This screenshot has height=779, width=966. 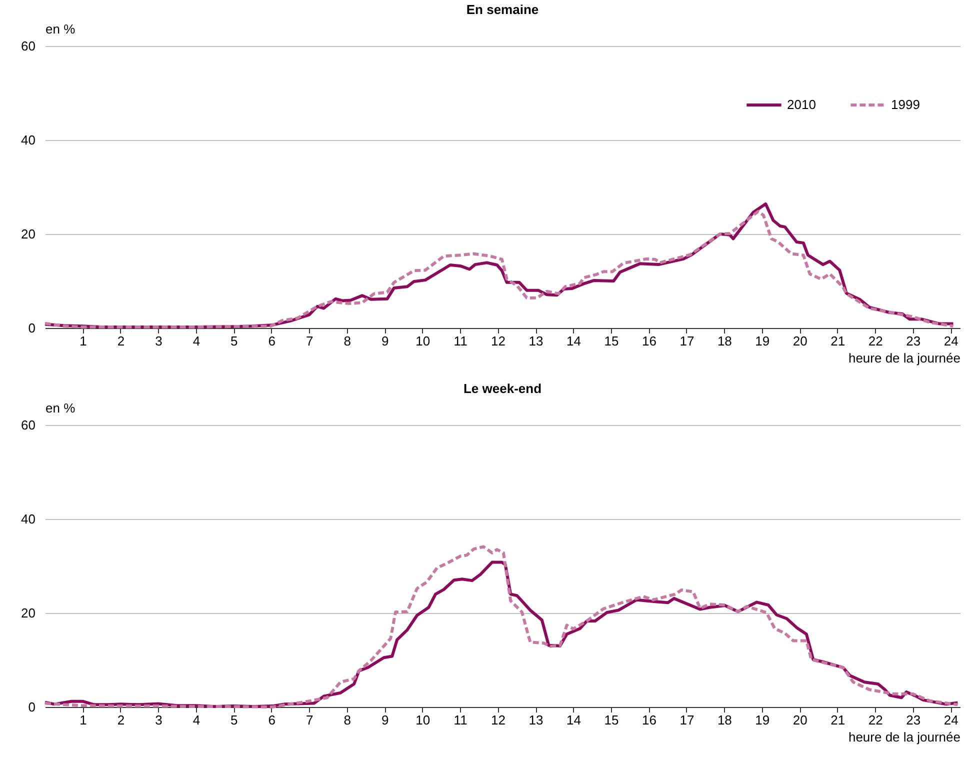 I want to click on chart-title: En semaine, so click(x=502, y=9).